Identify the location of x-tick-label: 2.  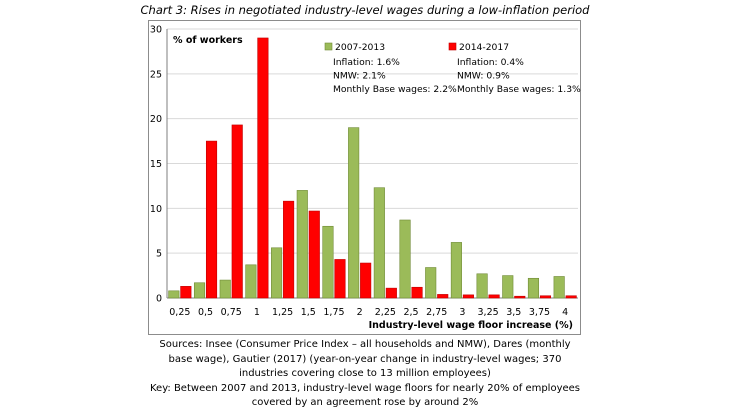
(360, 312).